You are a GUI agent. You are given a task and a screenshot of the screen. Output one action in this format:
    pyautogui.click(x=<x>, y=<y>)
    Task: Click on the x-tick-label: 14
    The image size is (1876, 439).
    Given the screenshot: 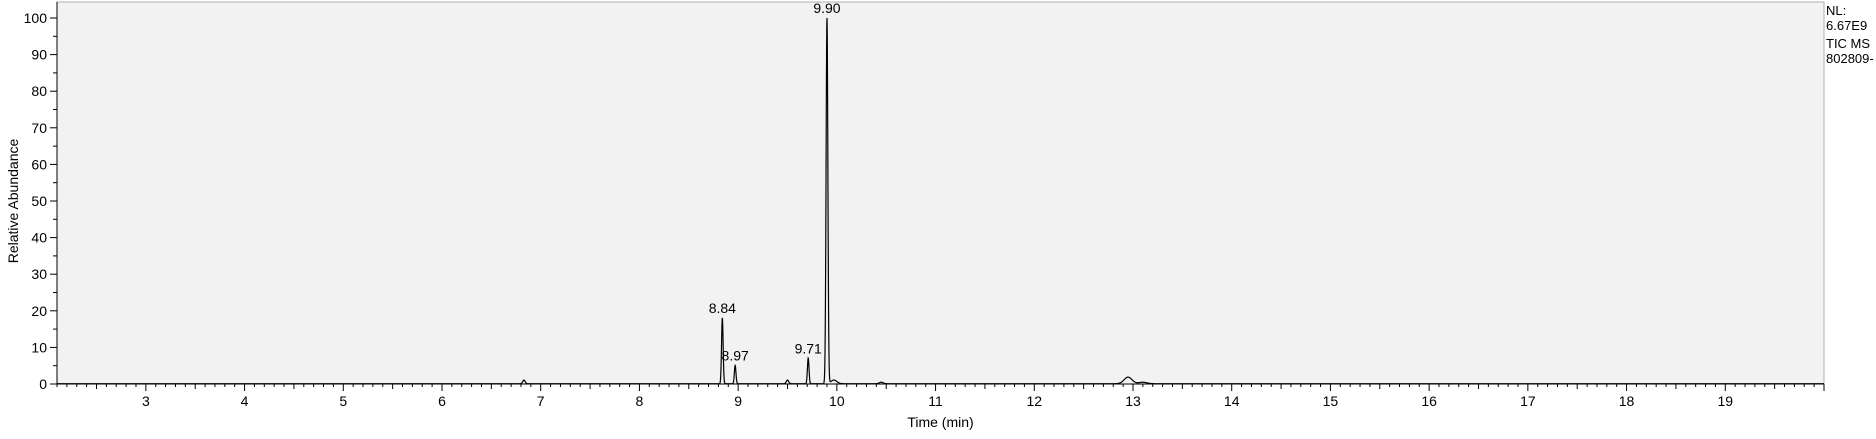 What is the action you would take?
    pyautogui.click(x=1232, y=401)
    